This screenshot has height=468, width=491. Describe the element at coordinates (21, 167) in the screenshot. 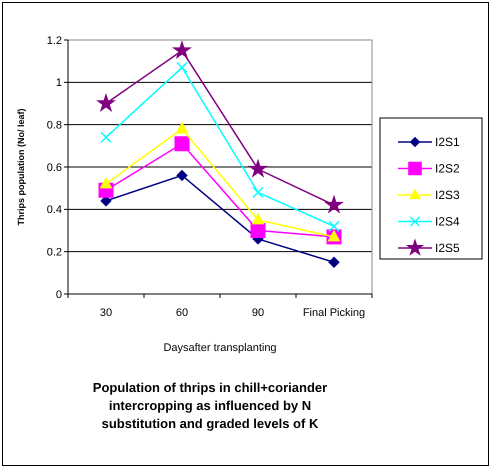

I see `y-axis-title: Thrips population (No/ leaf)` at that location.